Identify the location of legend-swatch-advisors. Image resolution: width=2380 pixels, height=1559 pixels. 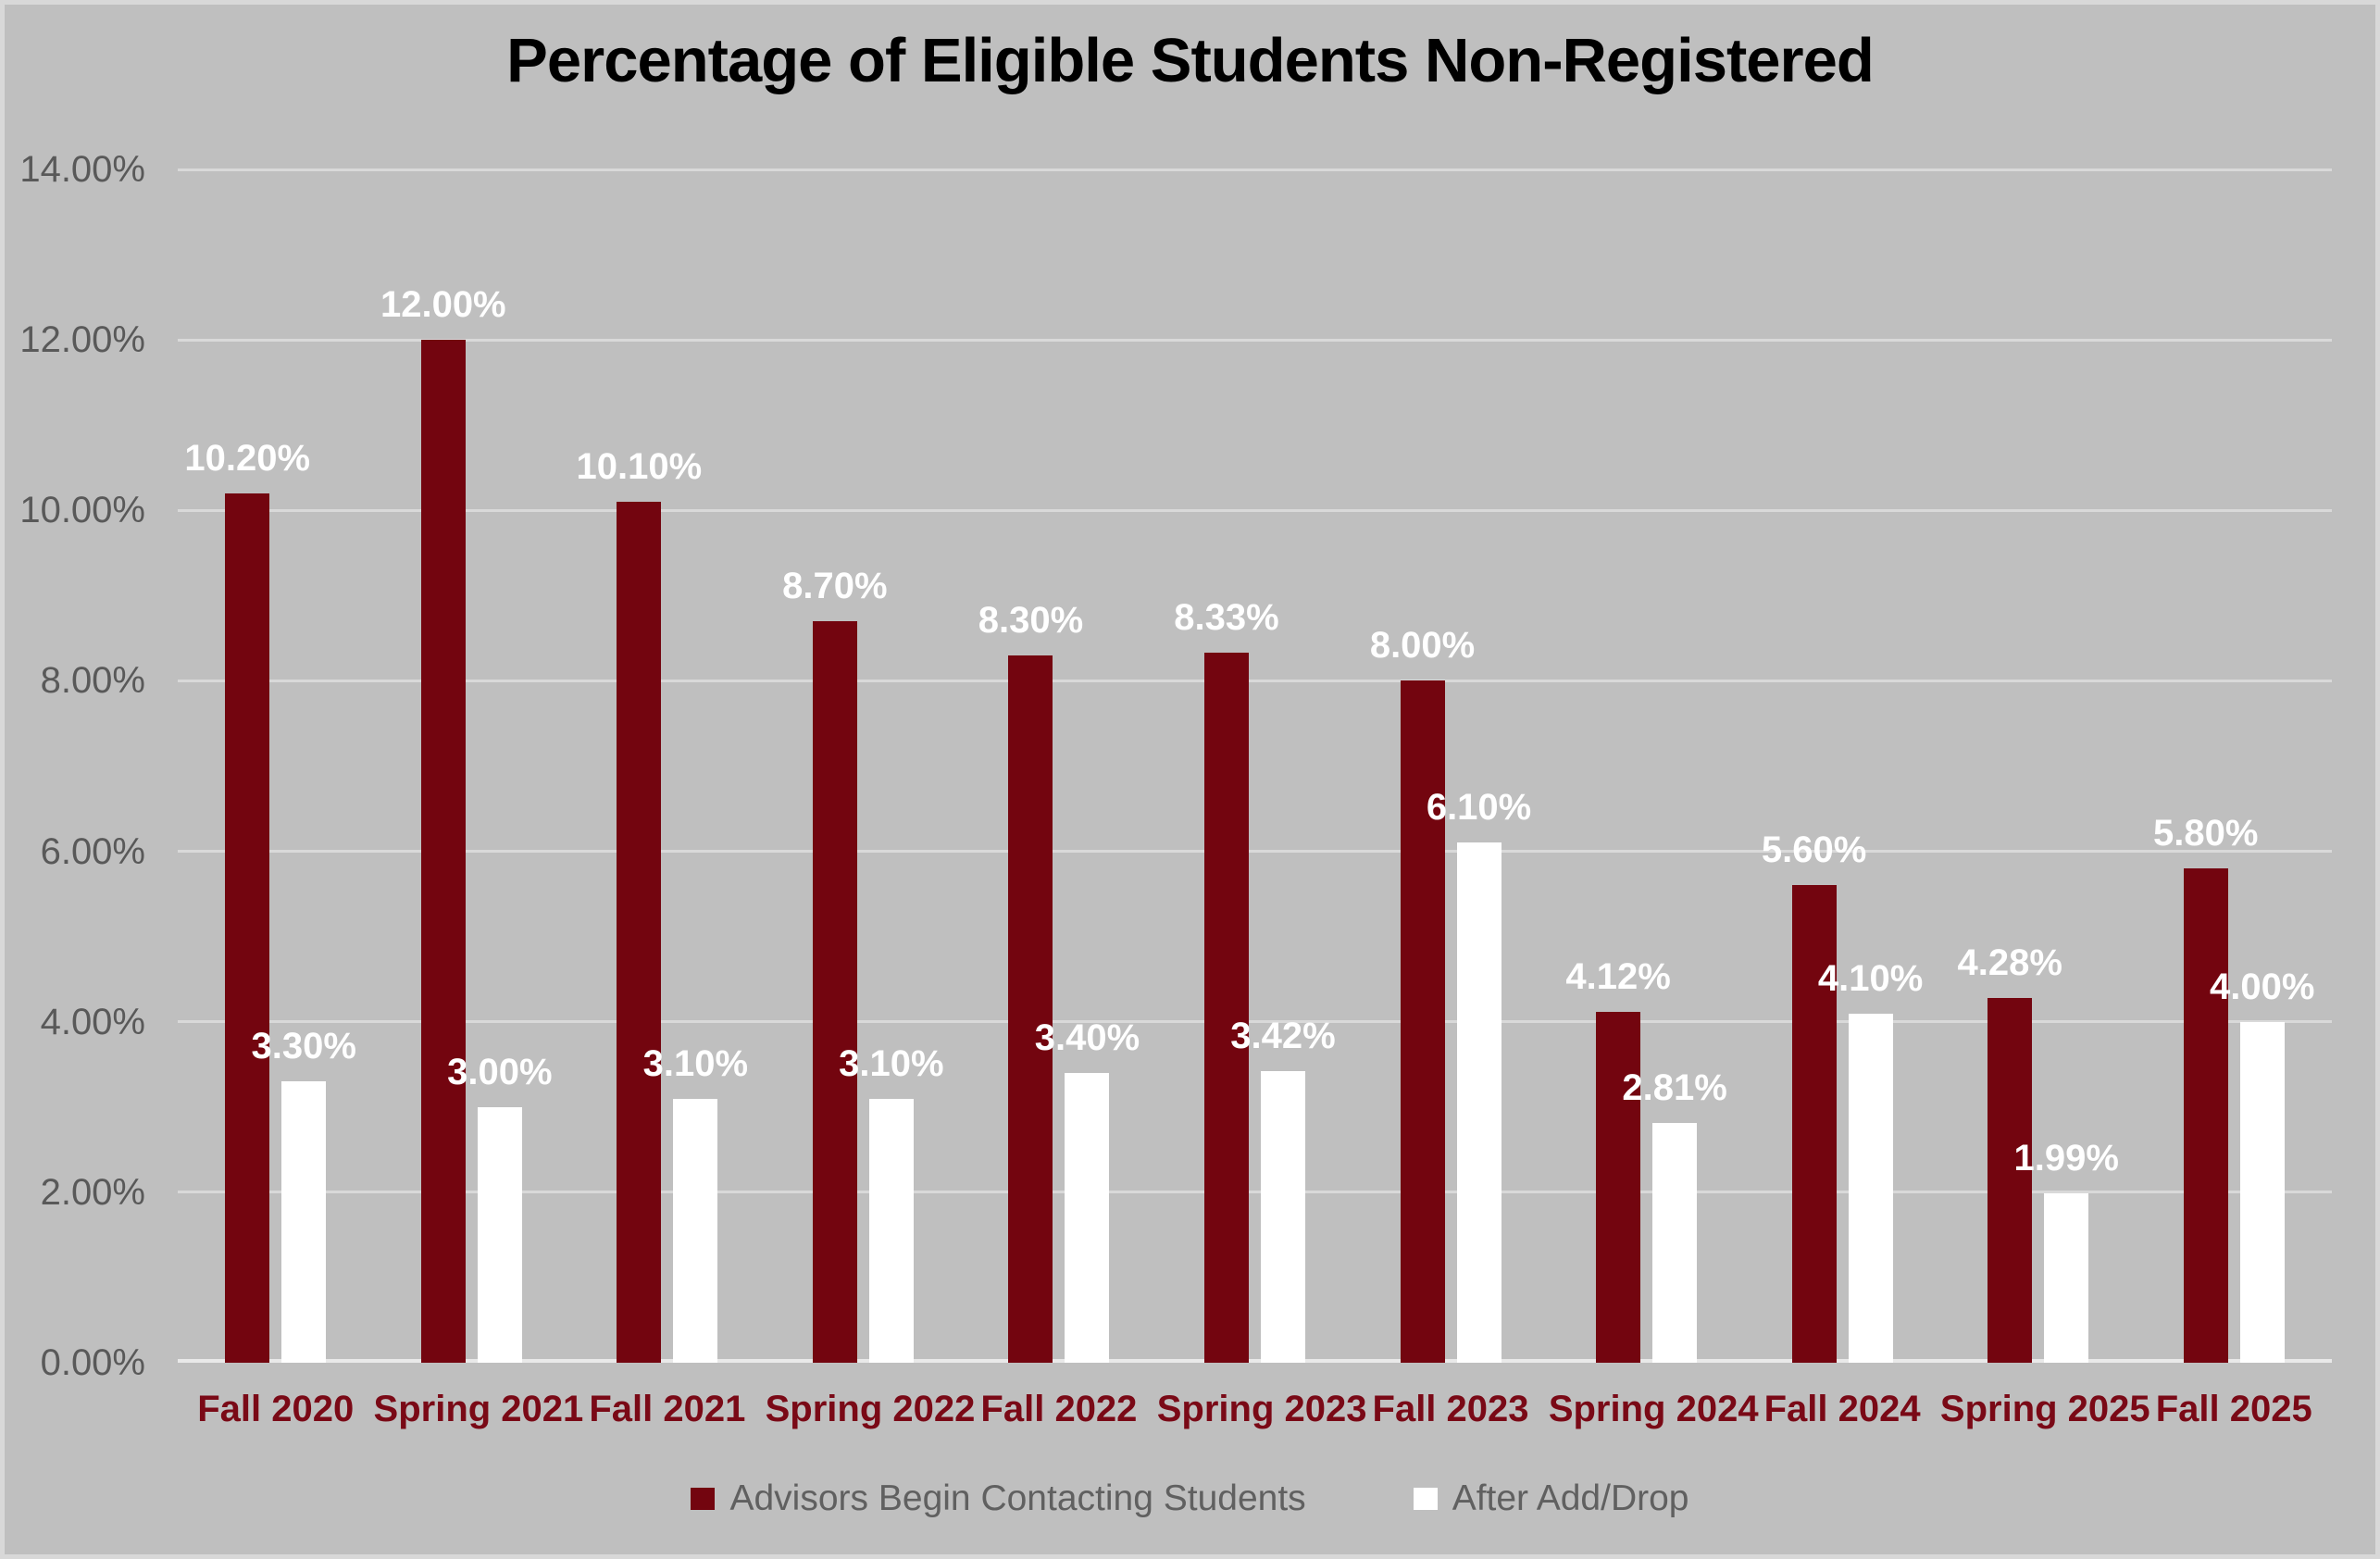
(703, 1499).